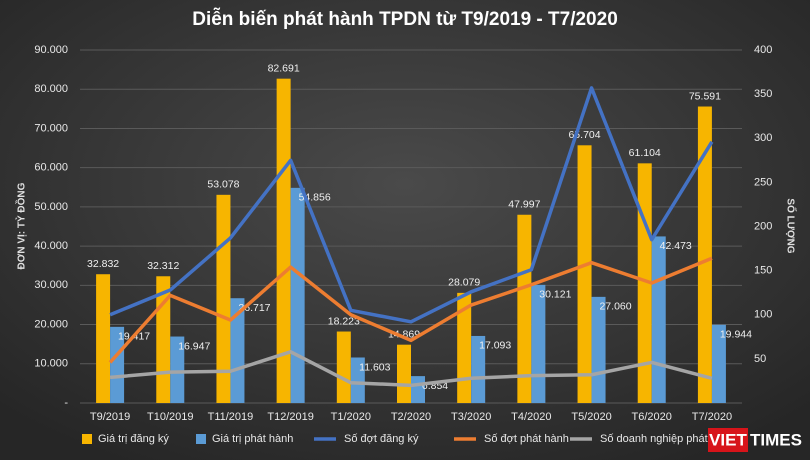  Describe the element at coordinates (471, 417) in the screenshot. I see `x-tick-label: T3/2020` at that location.